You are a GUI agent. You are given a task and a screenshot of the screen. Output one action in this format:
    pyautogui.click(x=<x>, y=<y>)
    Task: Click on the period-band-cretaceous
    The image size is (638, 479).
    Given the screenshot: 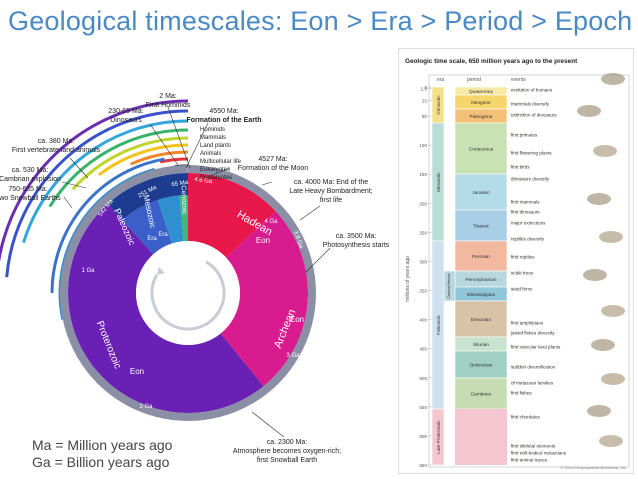 What is the action you would take?
    pyautogui.click(x=481, y=148)
    